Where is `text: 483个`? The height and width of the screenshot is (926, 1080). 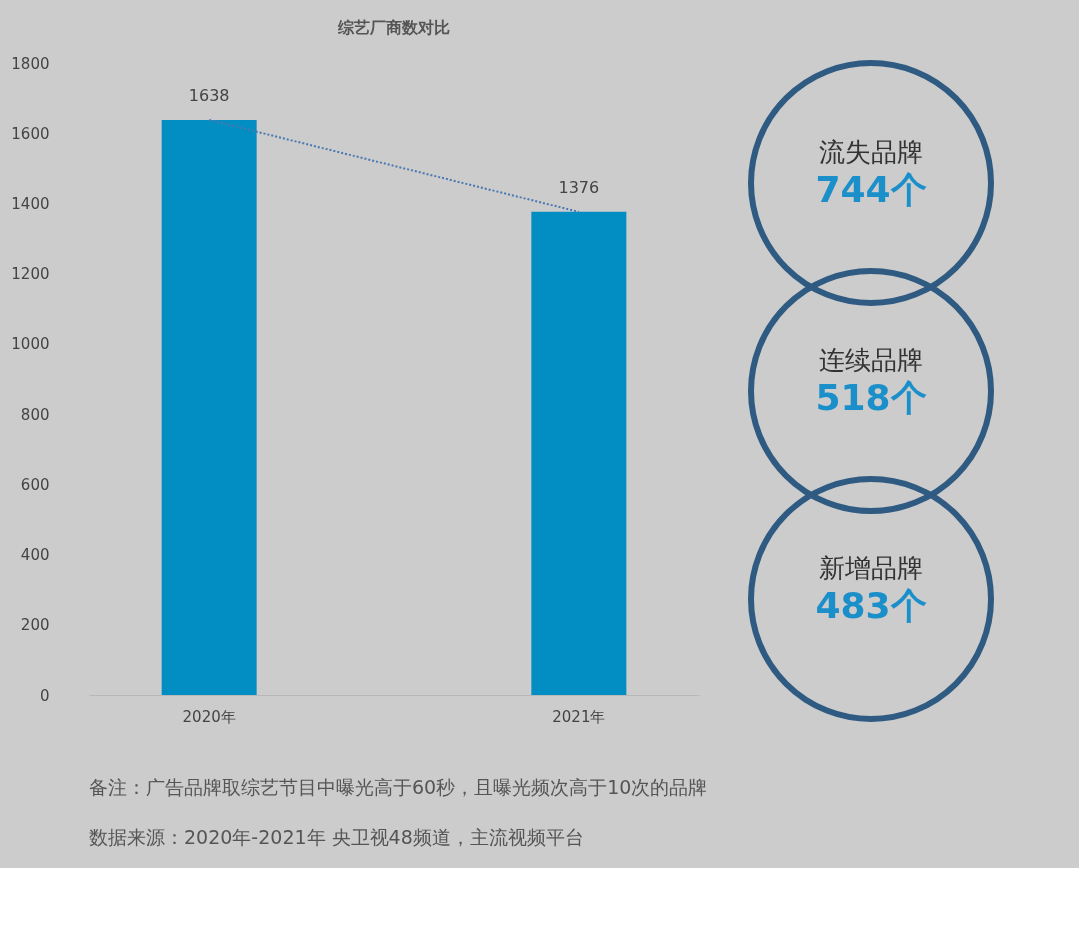 text: 483个 is located at coordinates (871, 605).